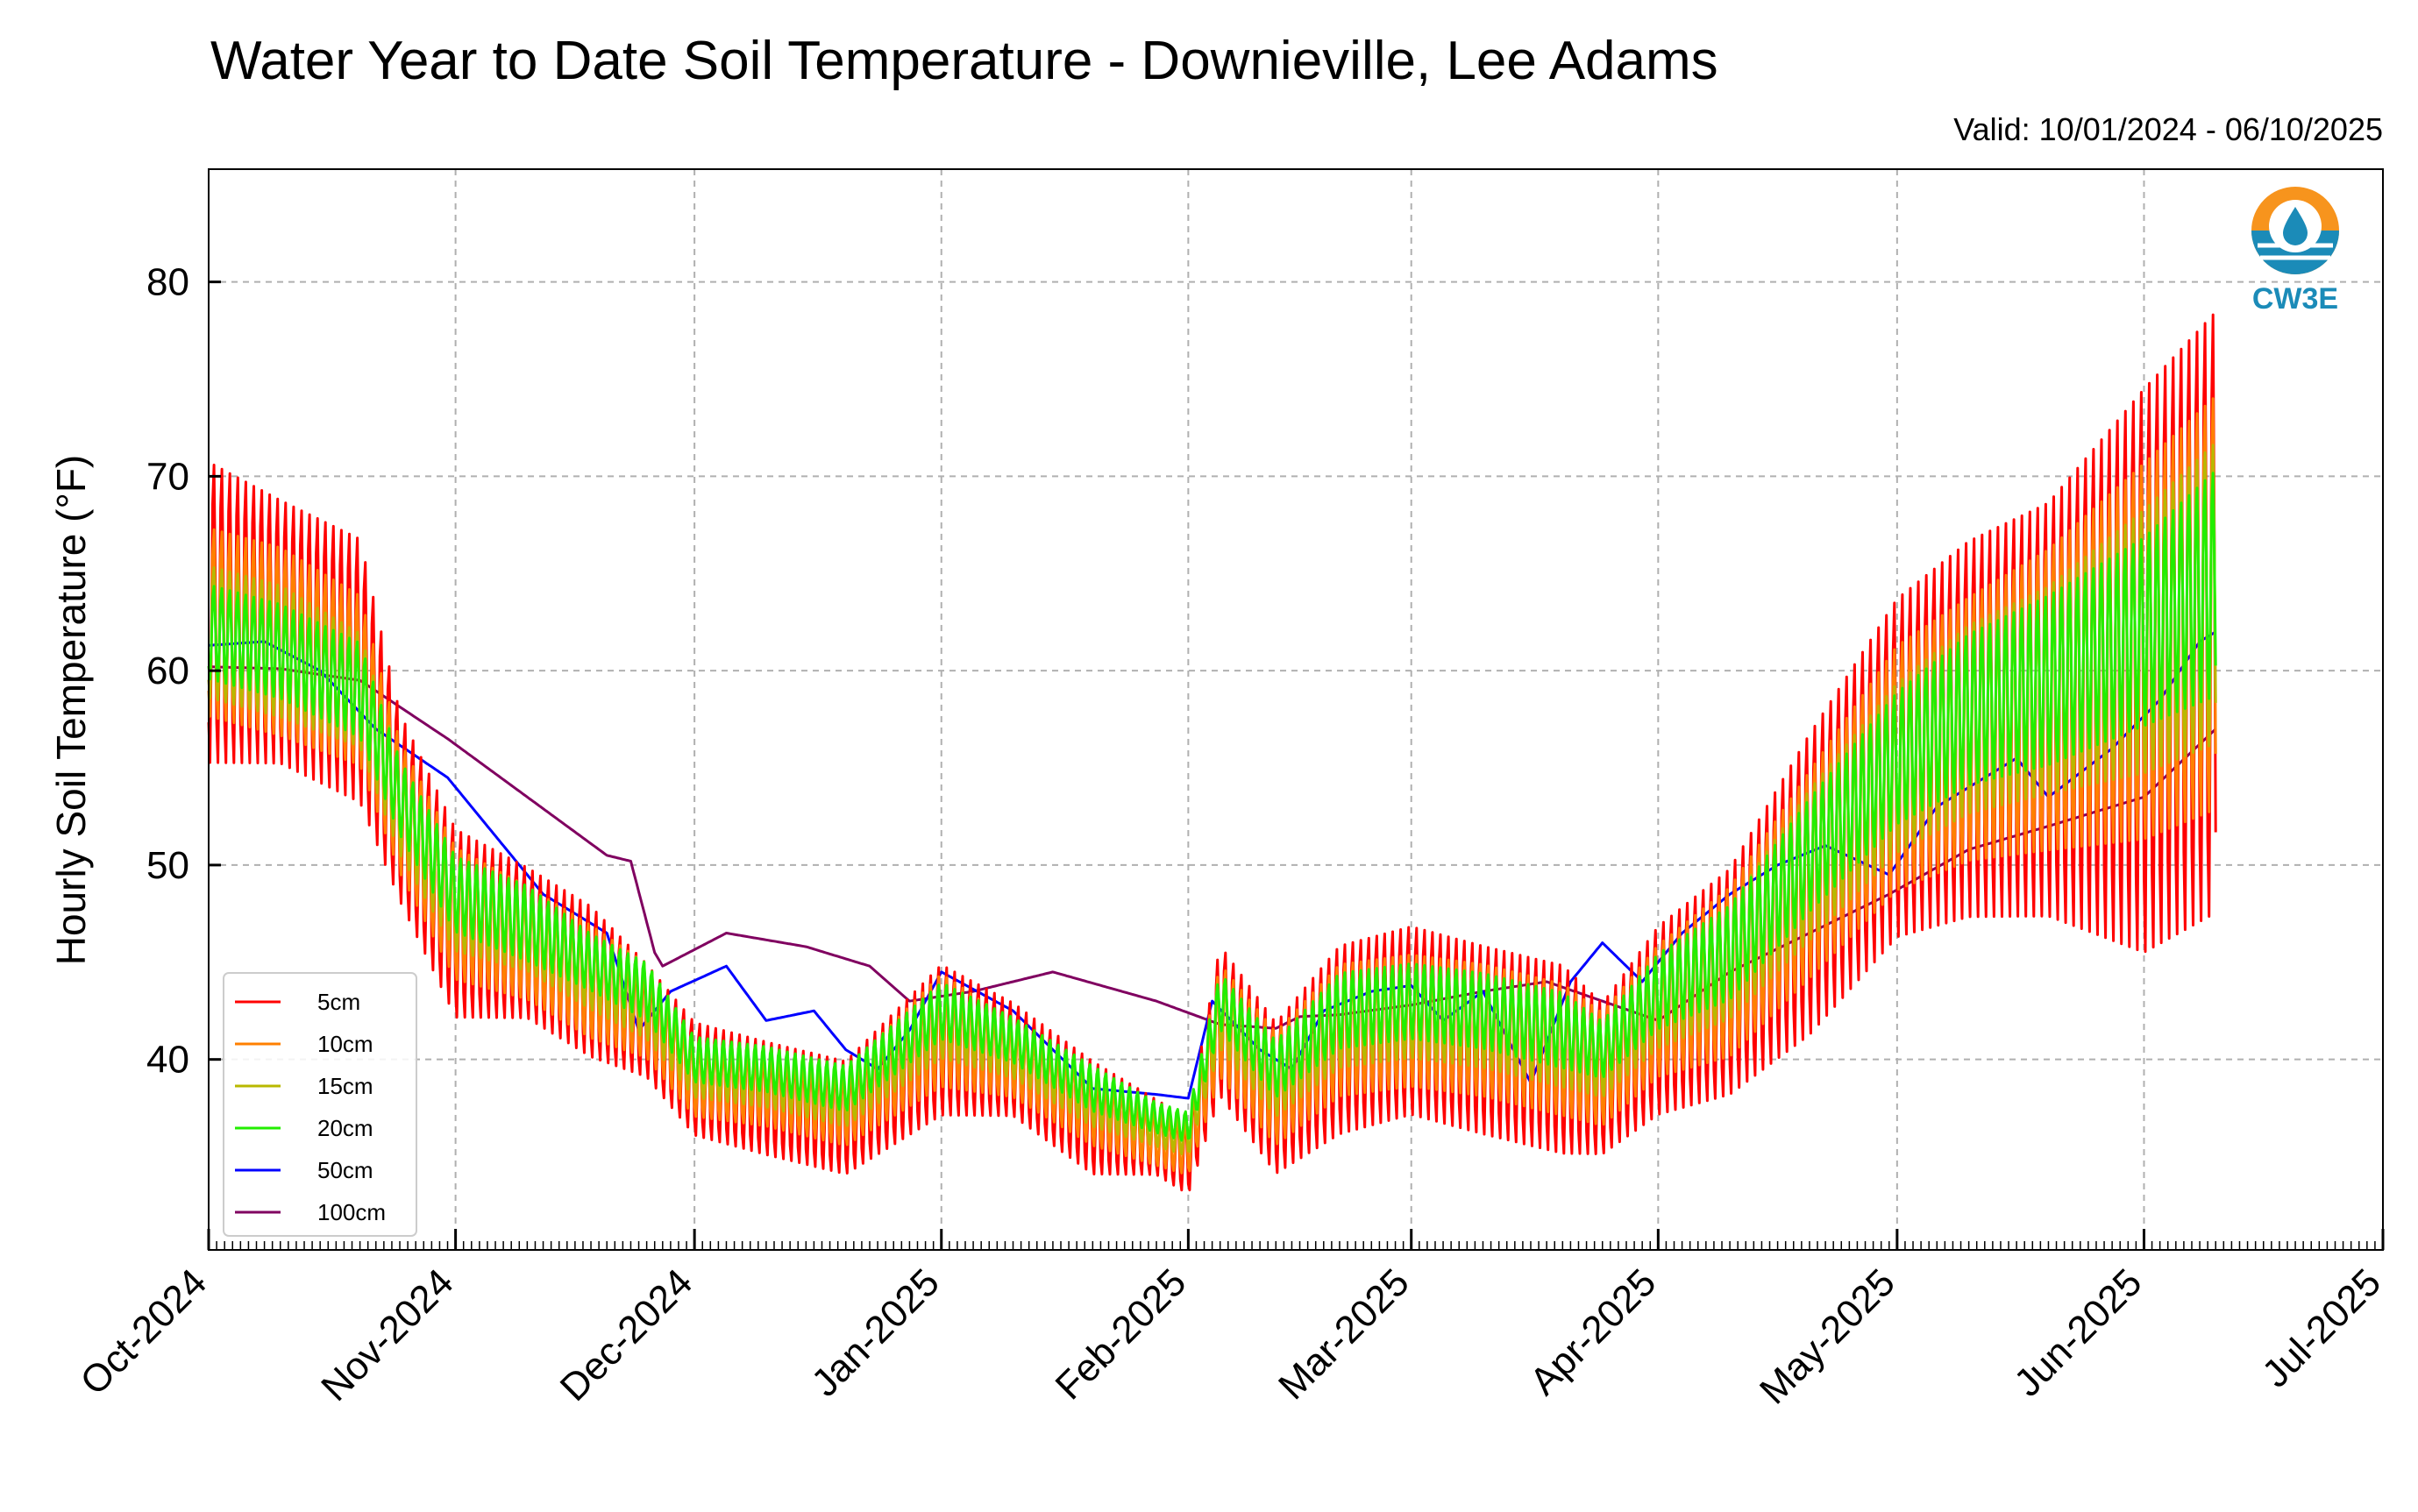 This screenshot has width=2418, height=1512. Describe the element at coordinates (167, 1060) in the screenshot. I see `y-tick-label: 40` at that location.